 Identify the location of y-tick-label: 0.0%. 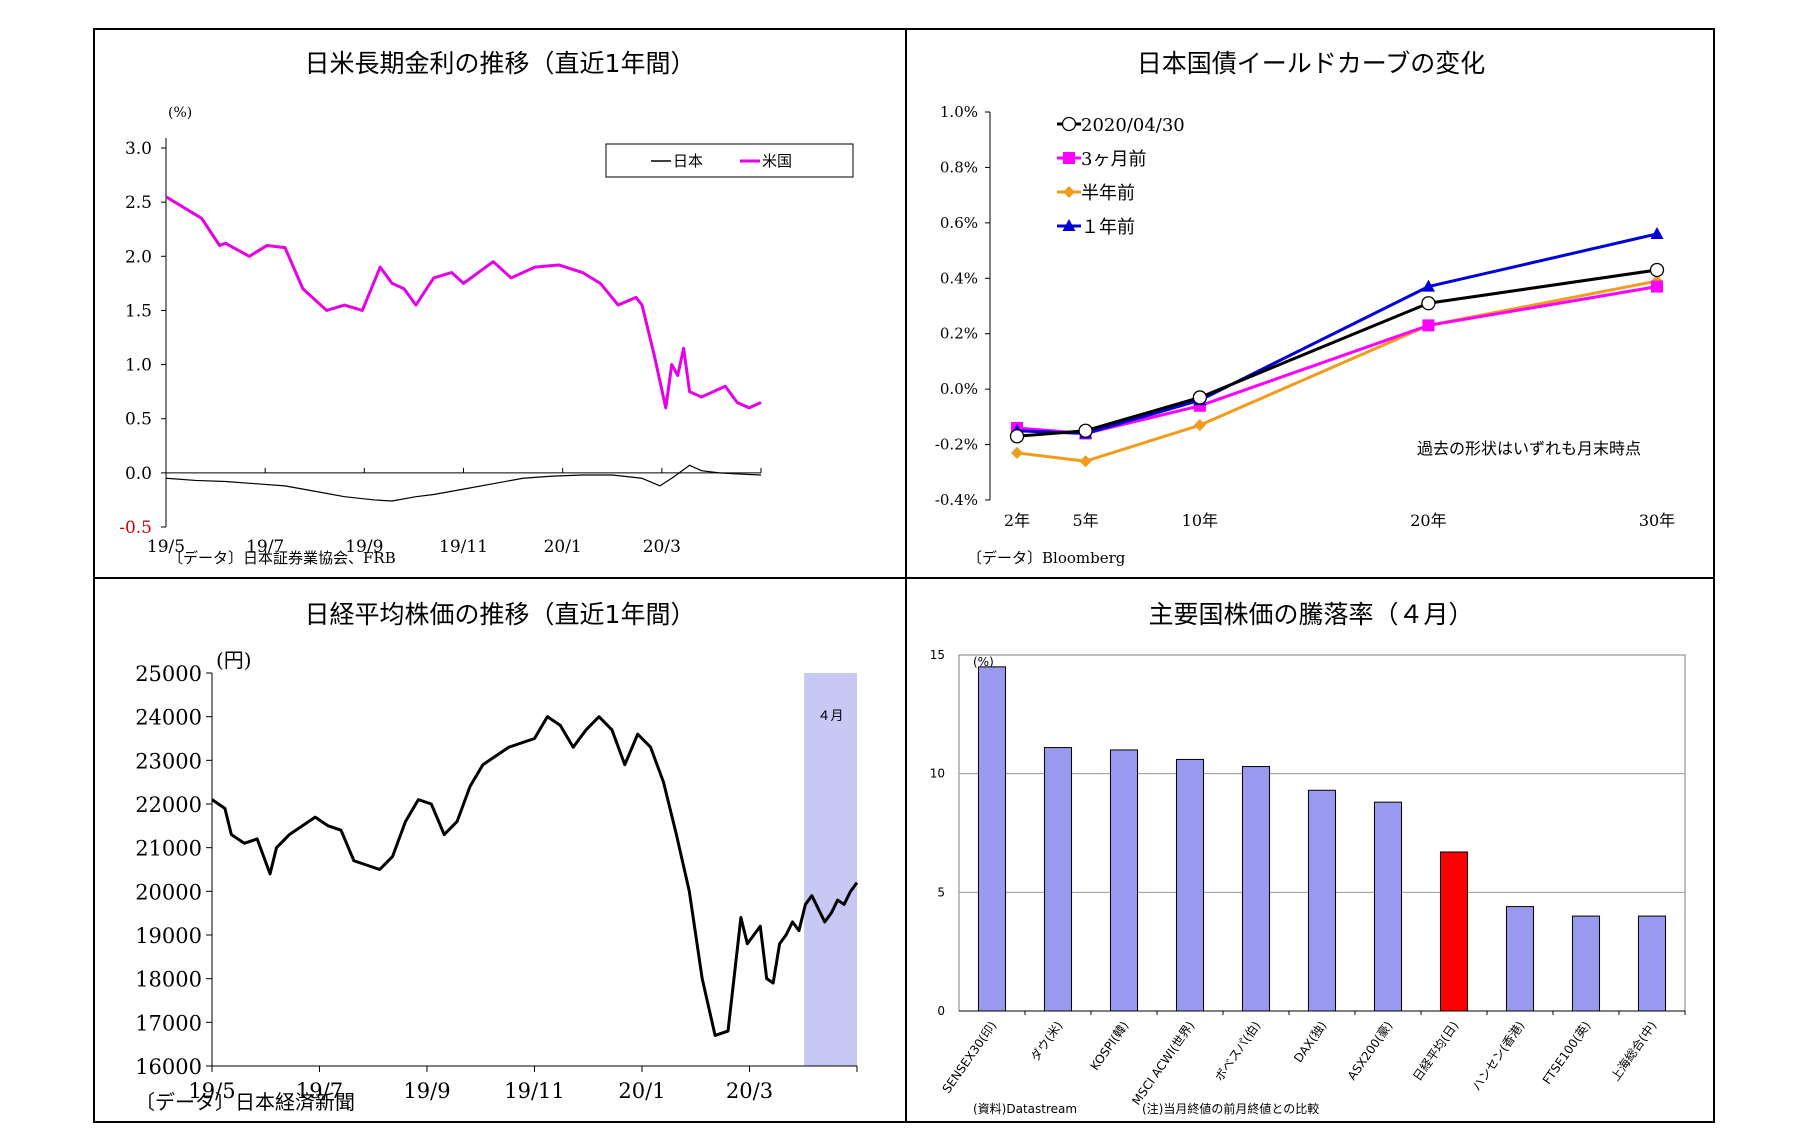
(959, 389).